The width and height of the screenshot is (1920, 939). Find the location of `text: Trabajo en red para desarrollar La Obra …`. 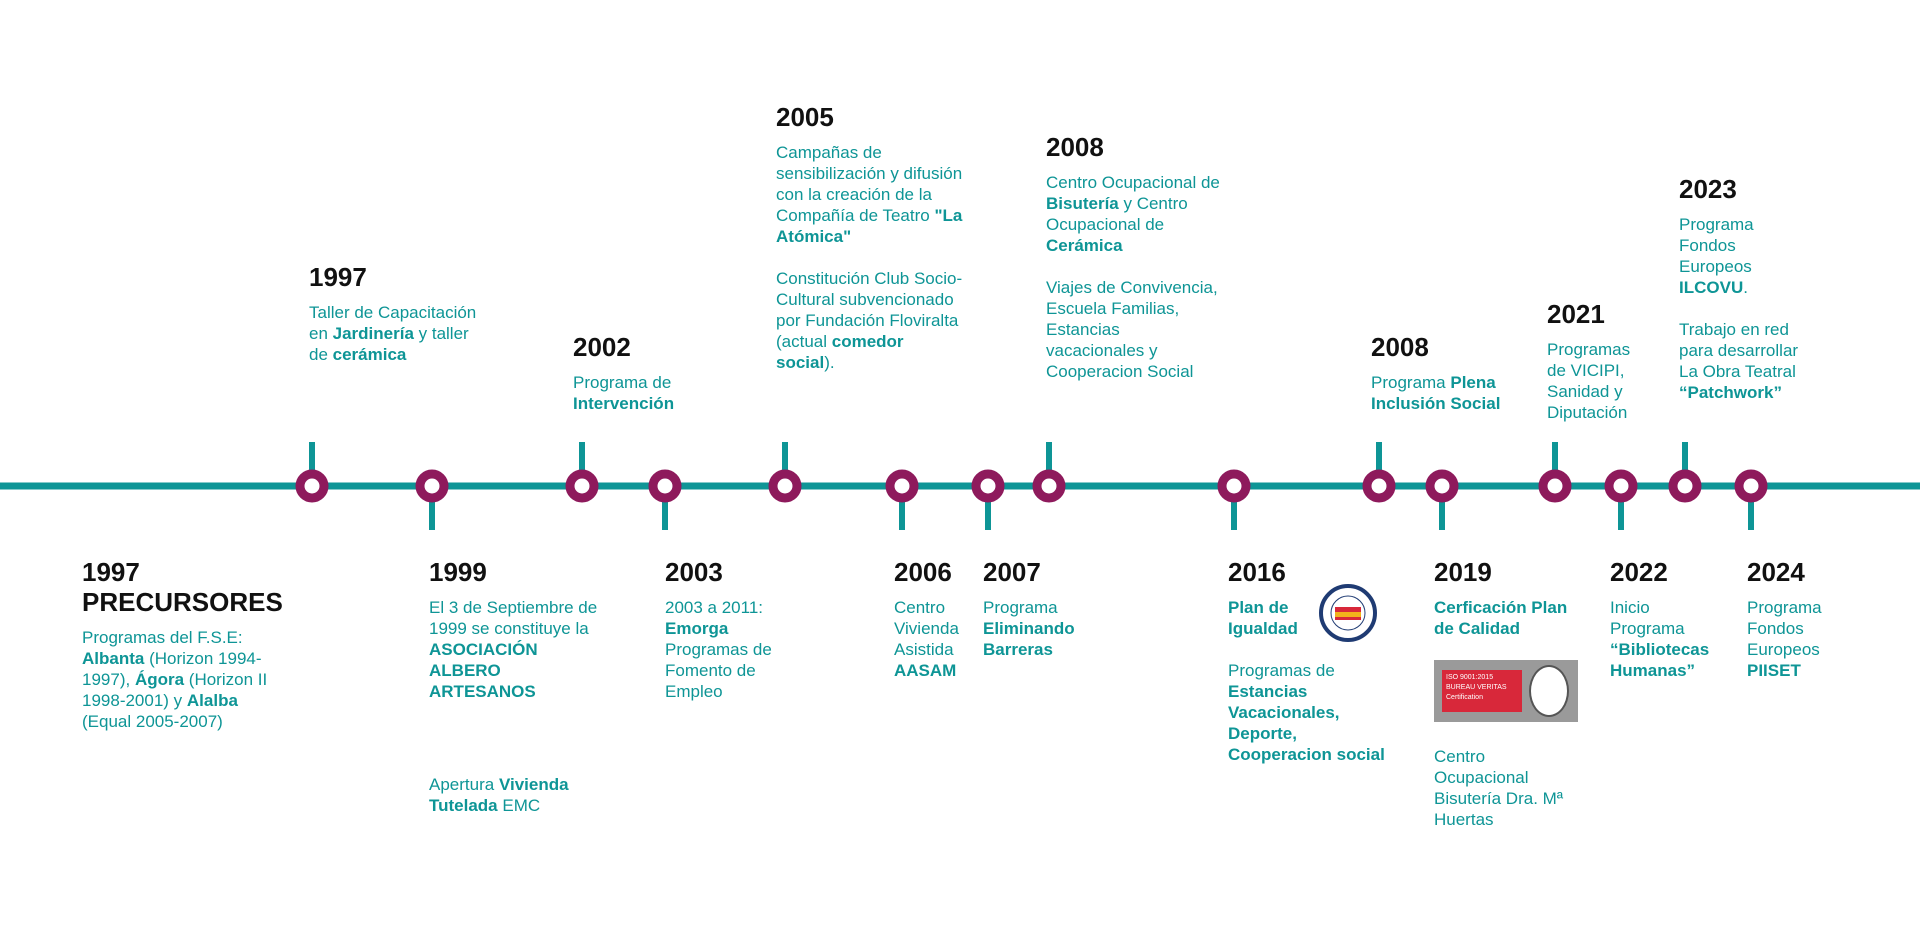

text: Trabajo en red para desarrollar La Obra … is located at coordinates (1739, 350).